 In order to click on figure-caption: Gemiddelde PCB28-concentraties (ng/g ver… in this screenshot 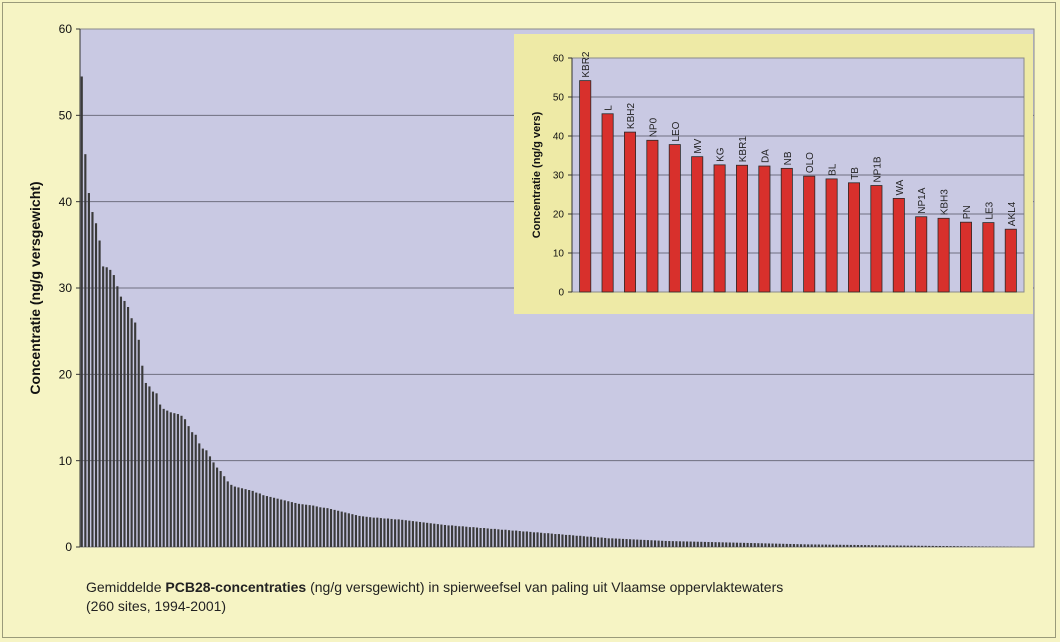, I will do `click(556, 597)`.